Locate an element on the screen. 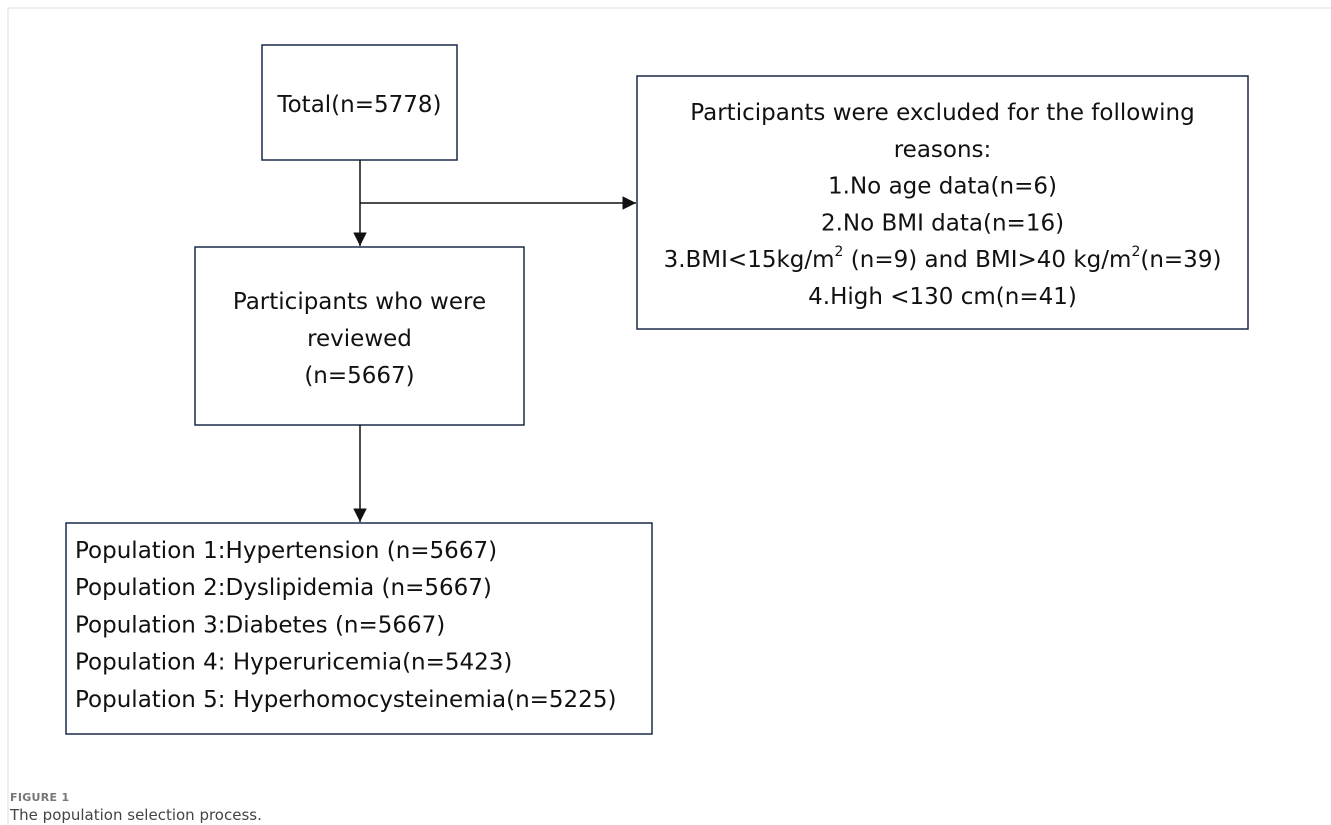 Image resolution: width=1331 pixels, height=825 pixels. text-segment: 4.High <130 cm(n=41) is located at coordinates (942, 297).